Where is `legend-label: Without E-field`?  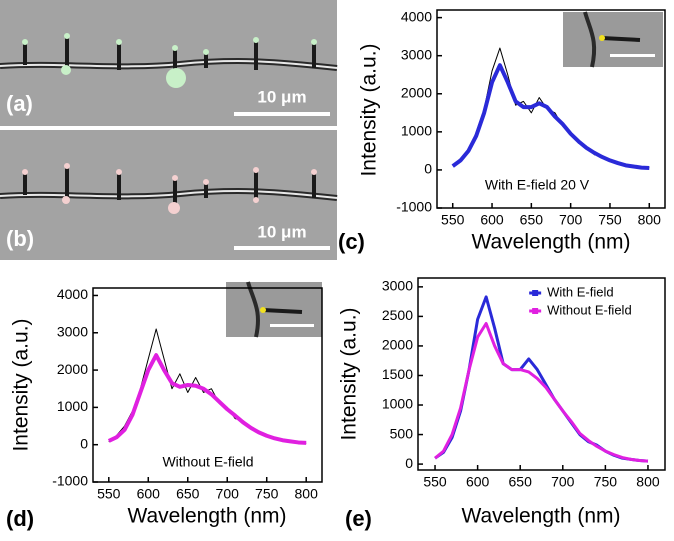
legend-label: Without E-field is located at coordinates (589, 309).